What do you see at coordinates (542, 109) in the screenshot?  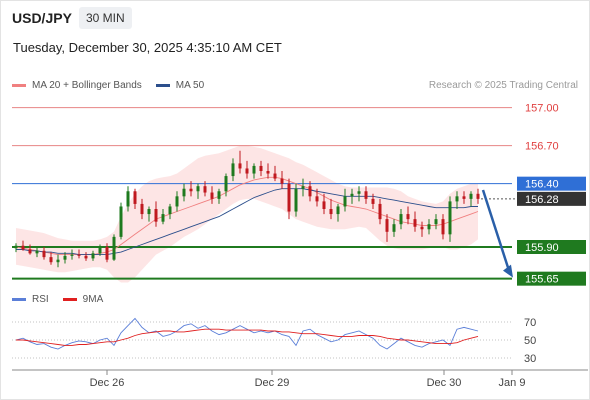 I see `level-label-157.00: 157.00` at bounding box center [542, 109].